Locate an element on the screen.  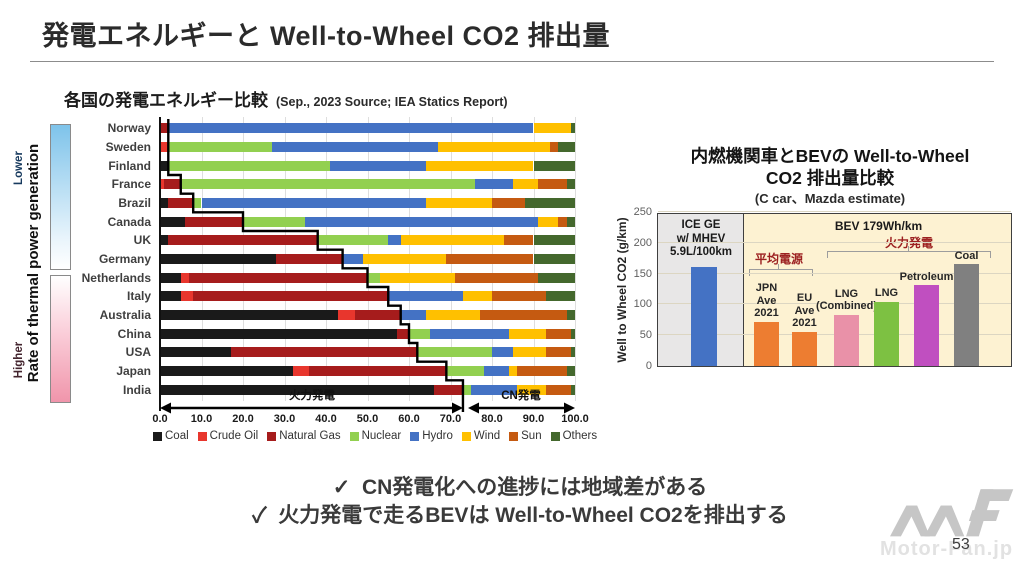
right-y-tick-label: 150 is located at coordinates (642, 273).